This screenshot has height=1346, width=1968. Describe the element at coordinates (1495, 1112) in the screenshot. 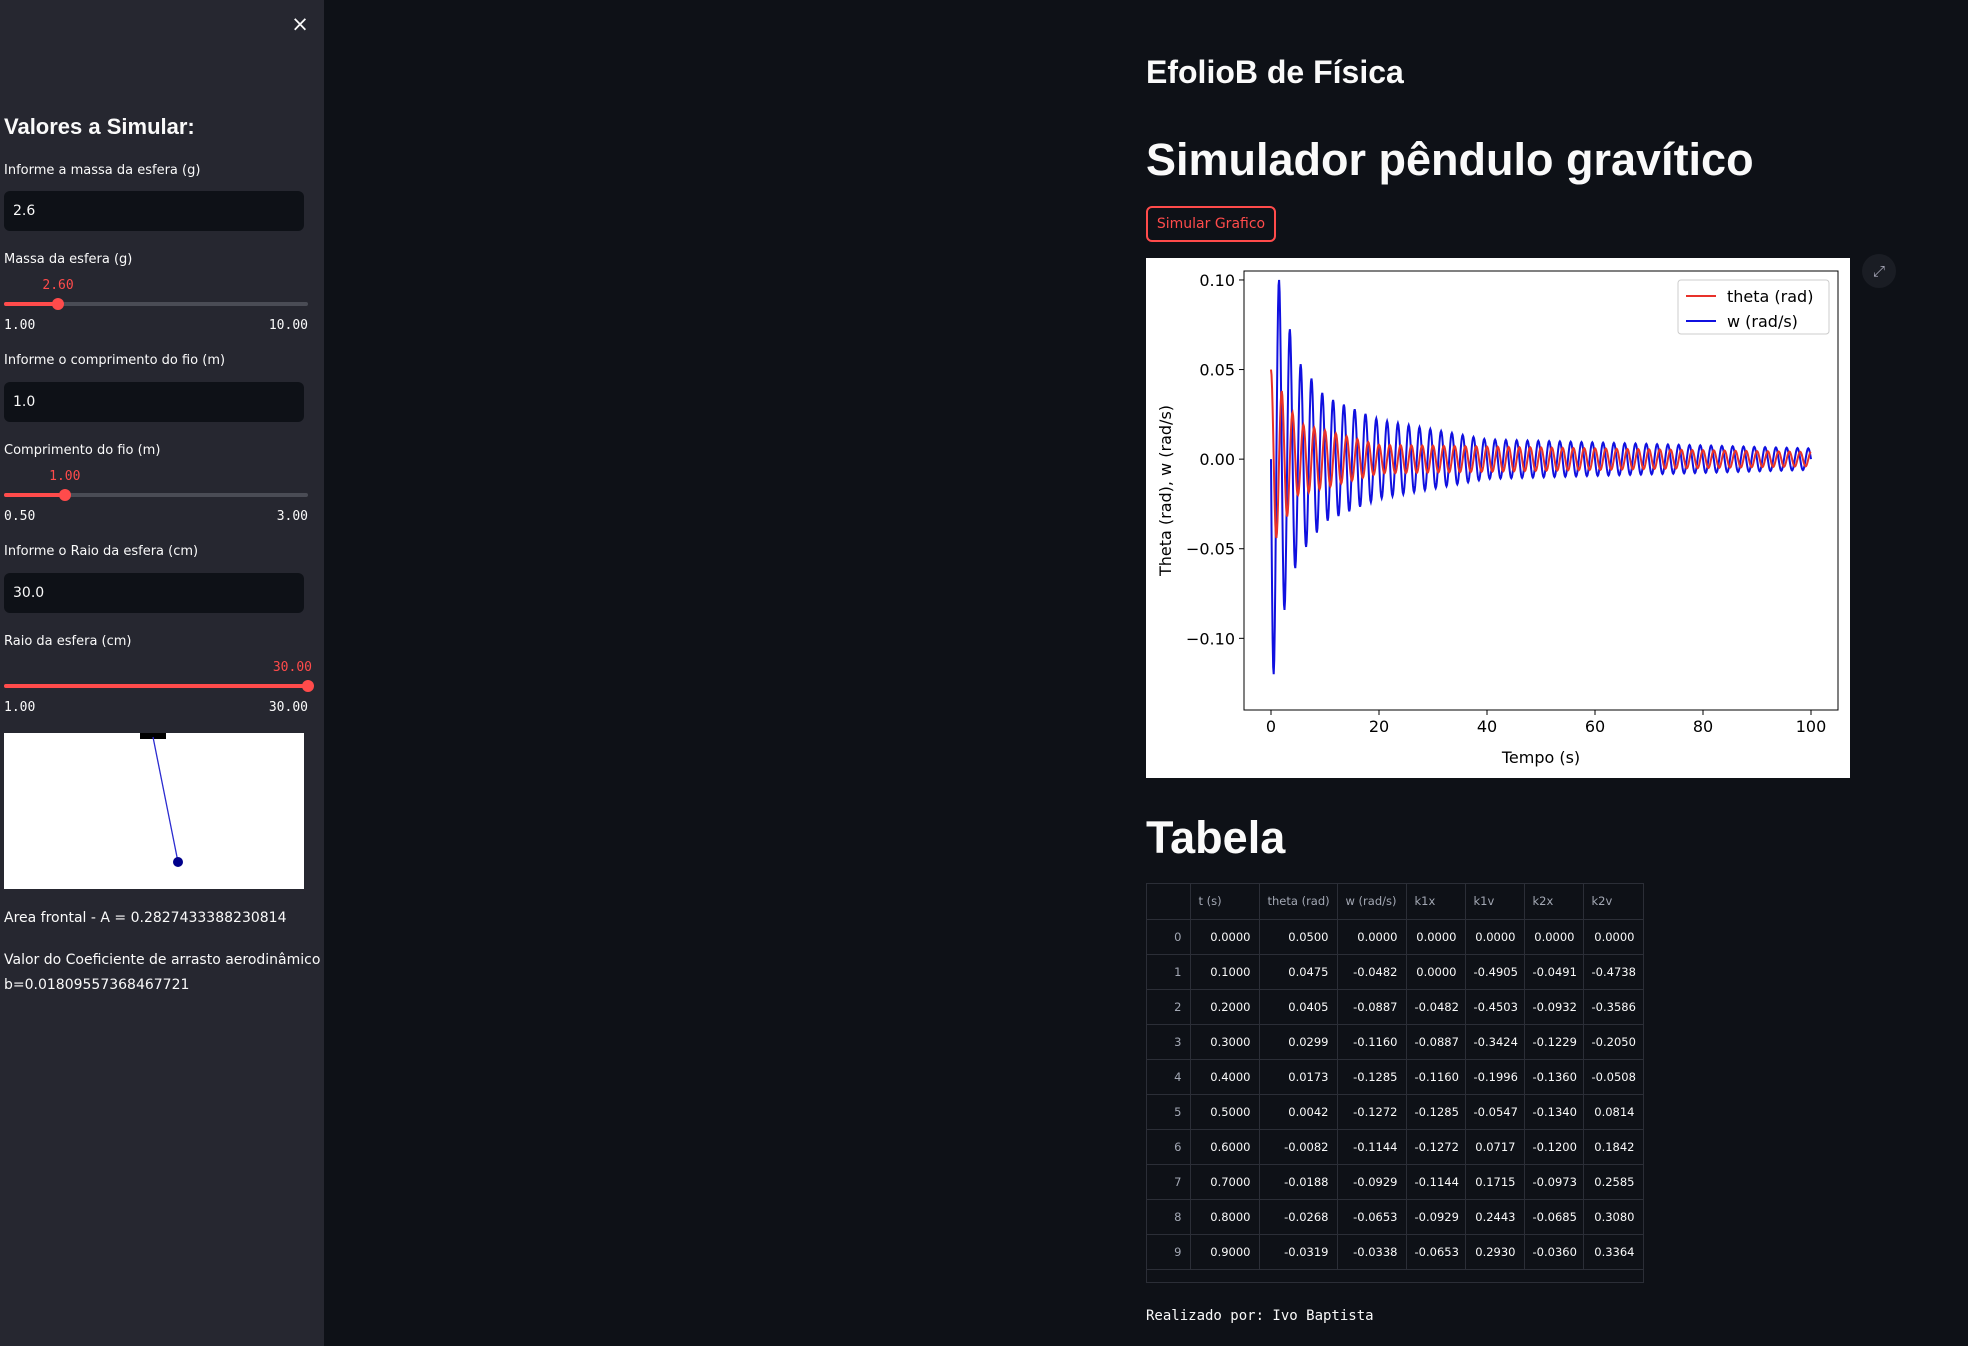

I see `table-cell: -0.0547` at that location.